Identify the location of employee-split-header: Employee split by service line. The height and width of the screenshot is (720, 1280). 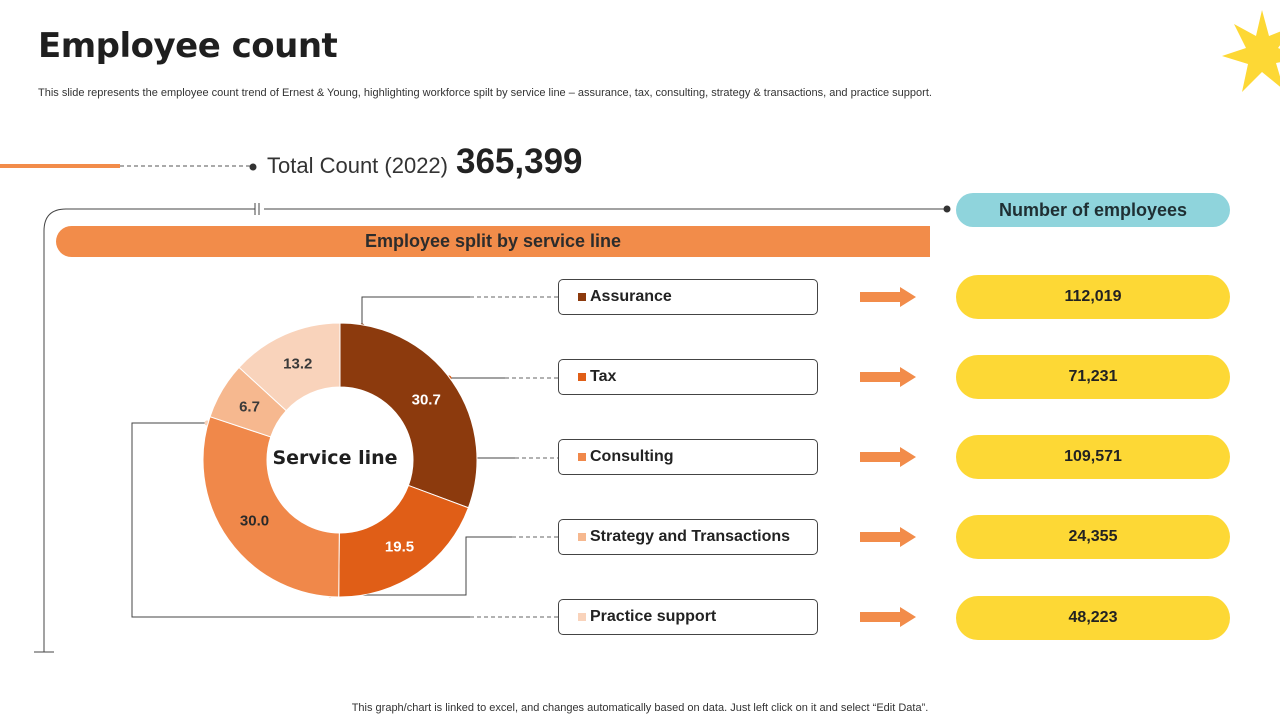
(493, 241).